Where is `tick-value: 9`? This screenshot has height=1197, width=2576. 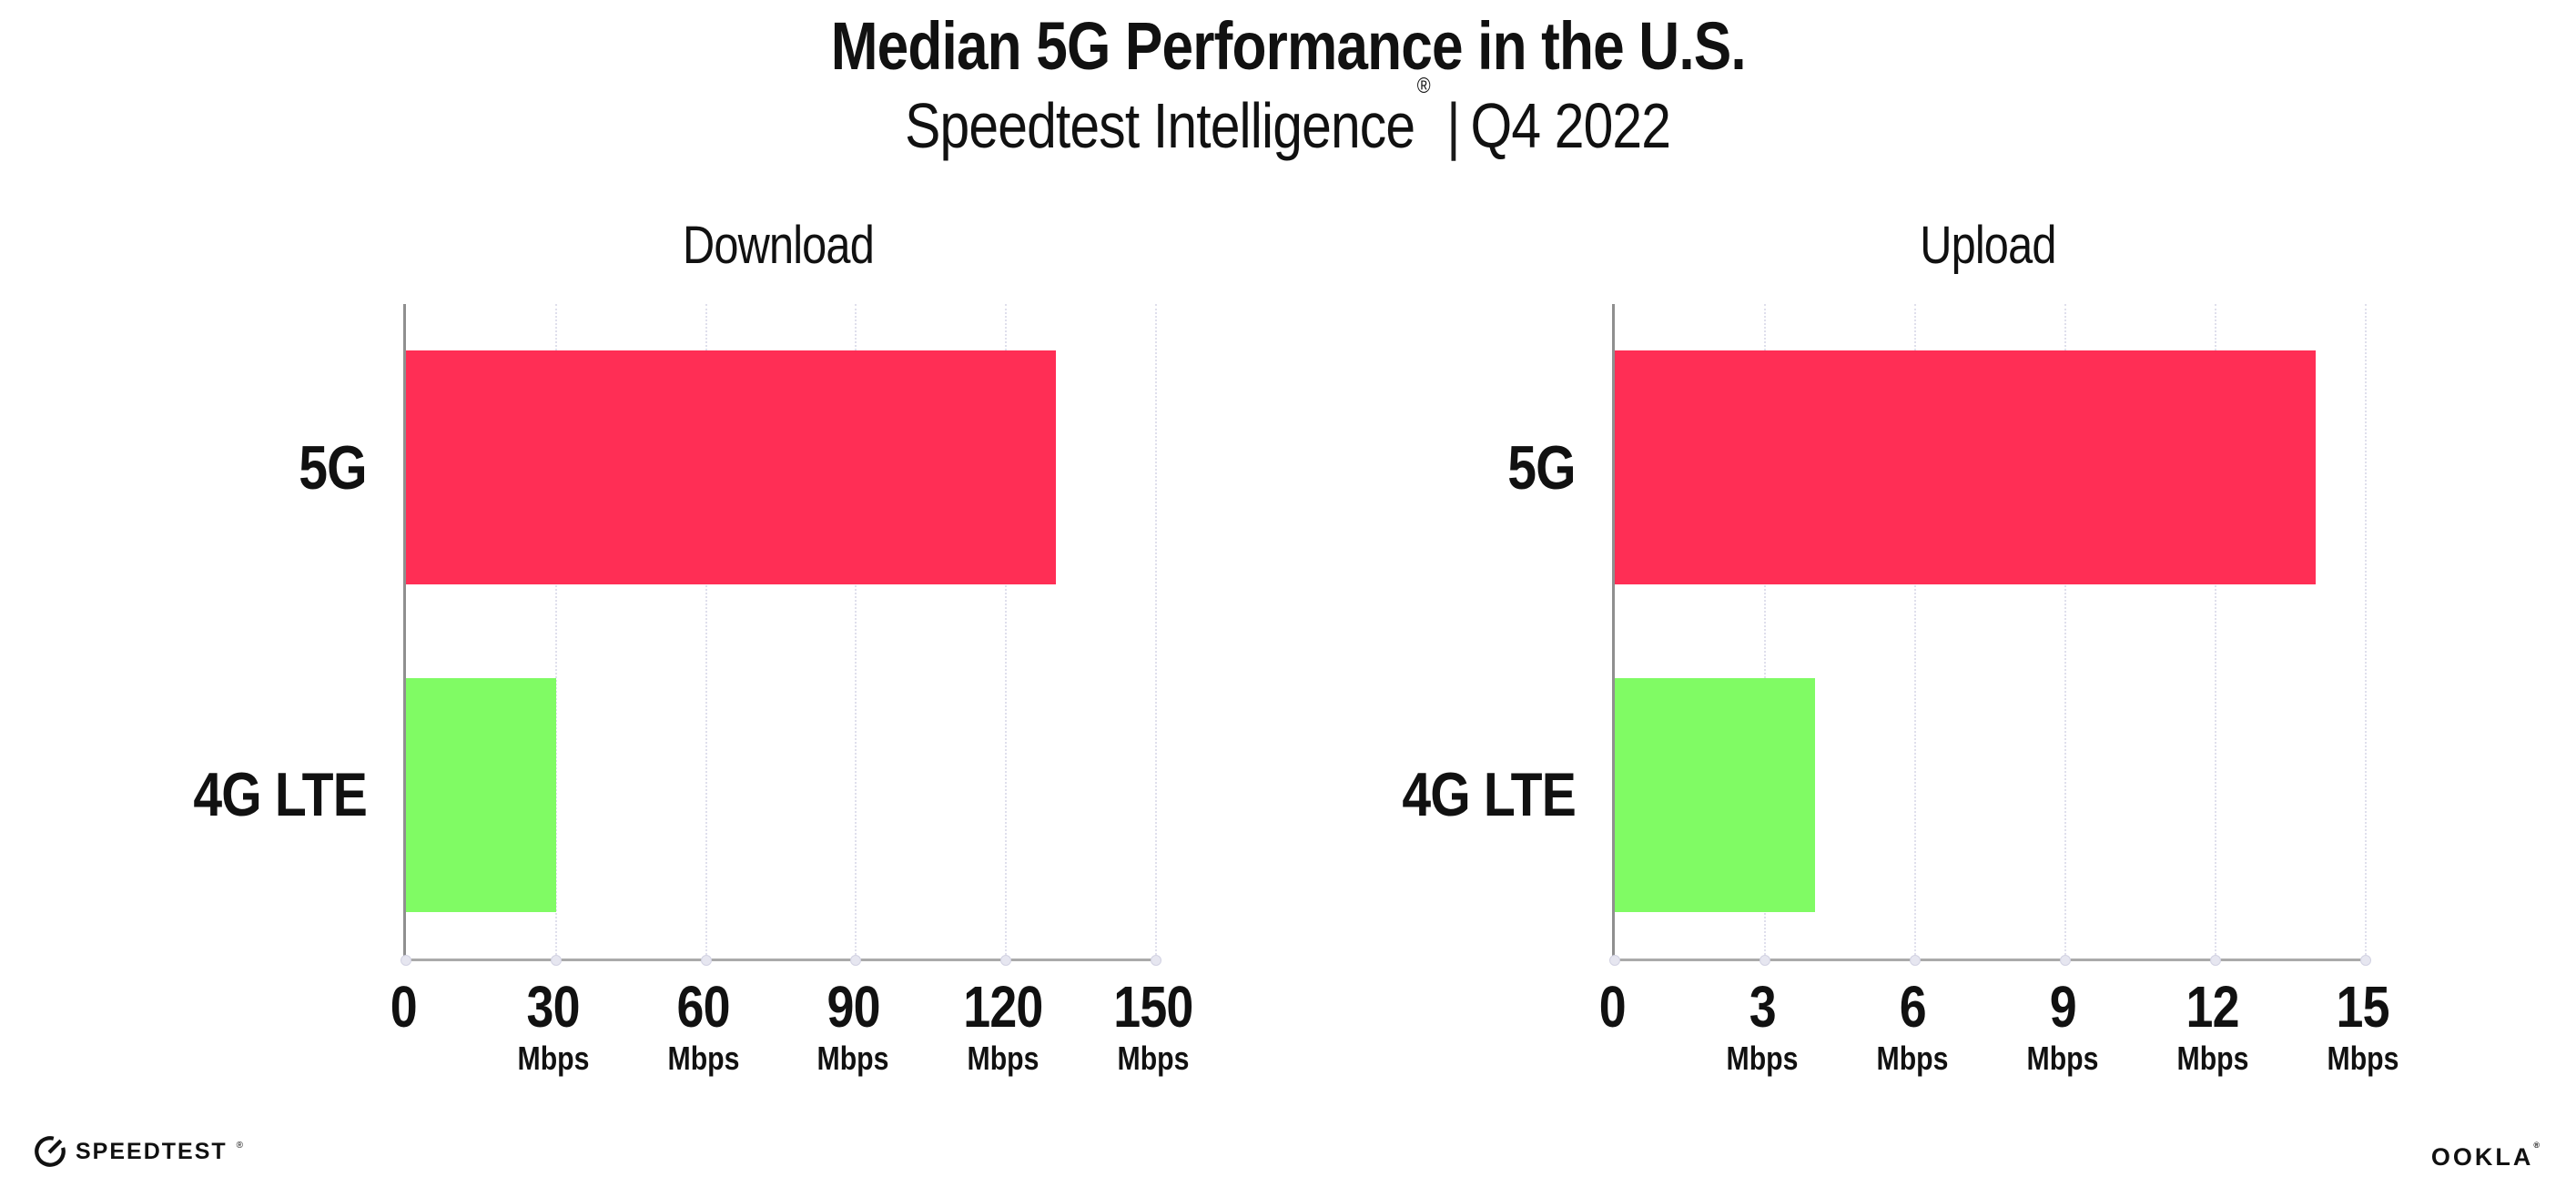 tick-value: 9 is located at coordinates (2063, 1007).